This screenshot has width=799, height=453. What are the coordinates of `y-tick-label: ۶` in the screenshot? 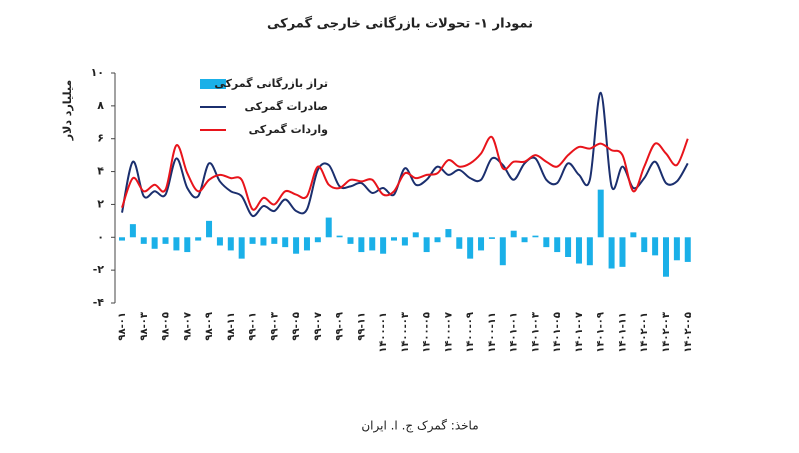 It's located at (100, 138).